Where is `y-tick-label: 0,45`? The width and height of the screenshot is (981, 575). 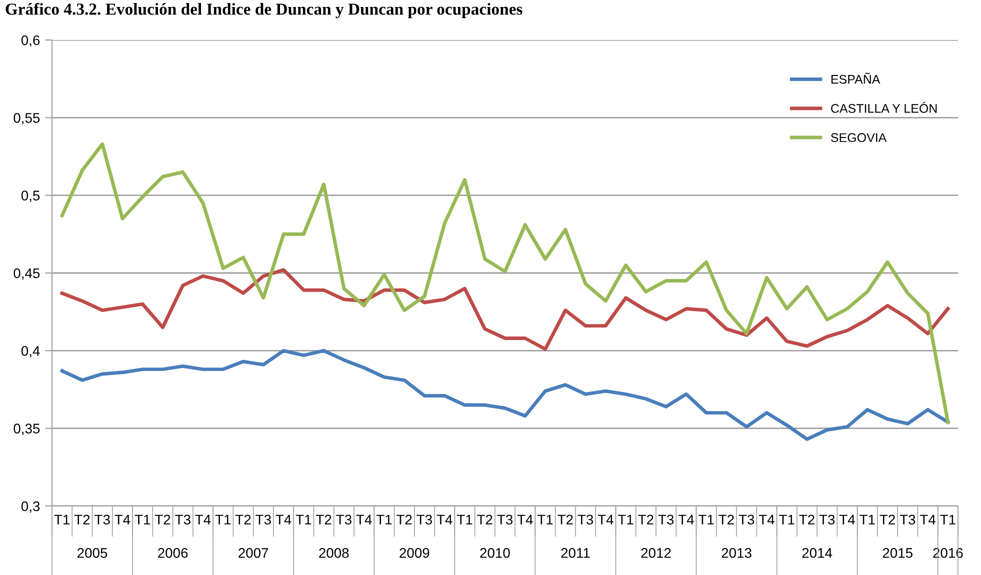 y-tick-label: 0,45 is located at coordinates (27, 274).